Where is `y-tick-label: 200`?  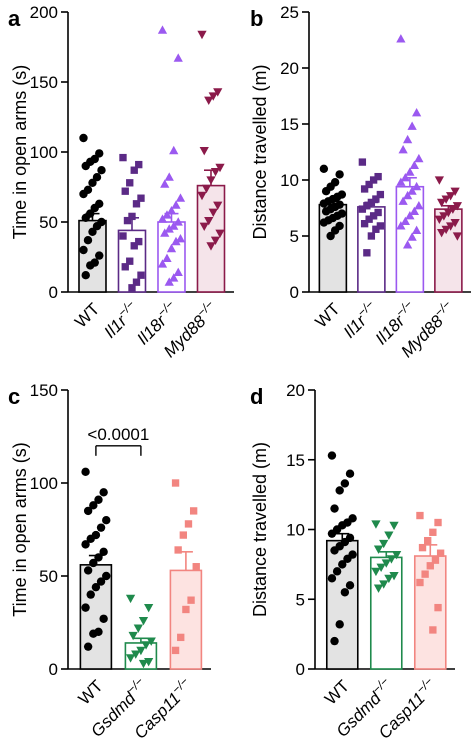
y-tick-label: 200 is located at coordinates (44, 12).